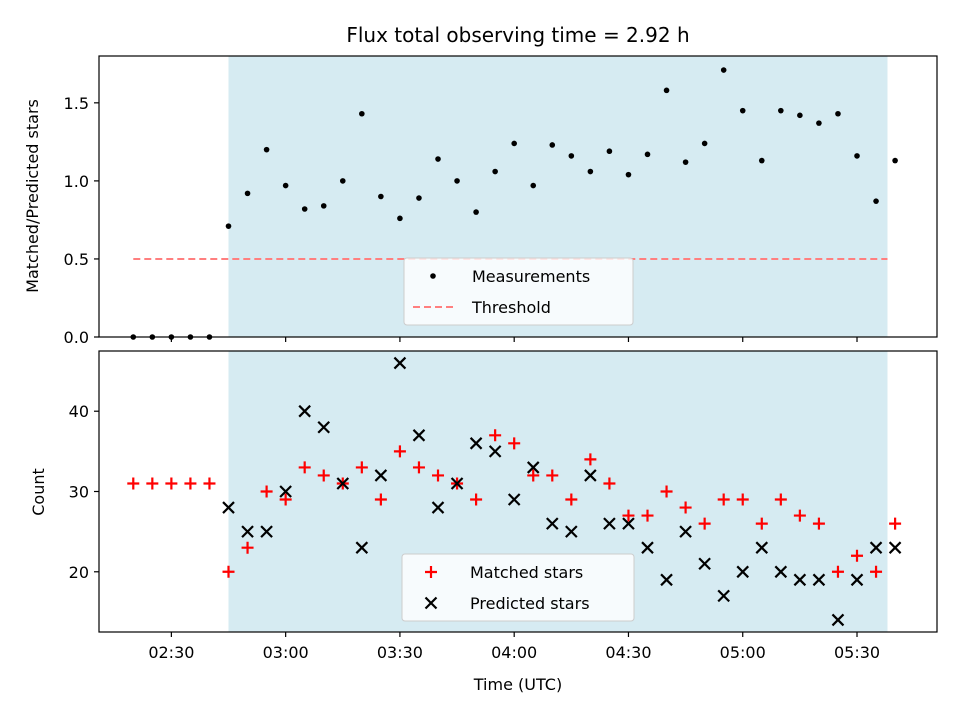 The image size is (960, 720). I want to click on chart-title: Flux total observing time = 2.92 h, so click(517, 35).